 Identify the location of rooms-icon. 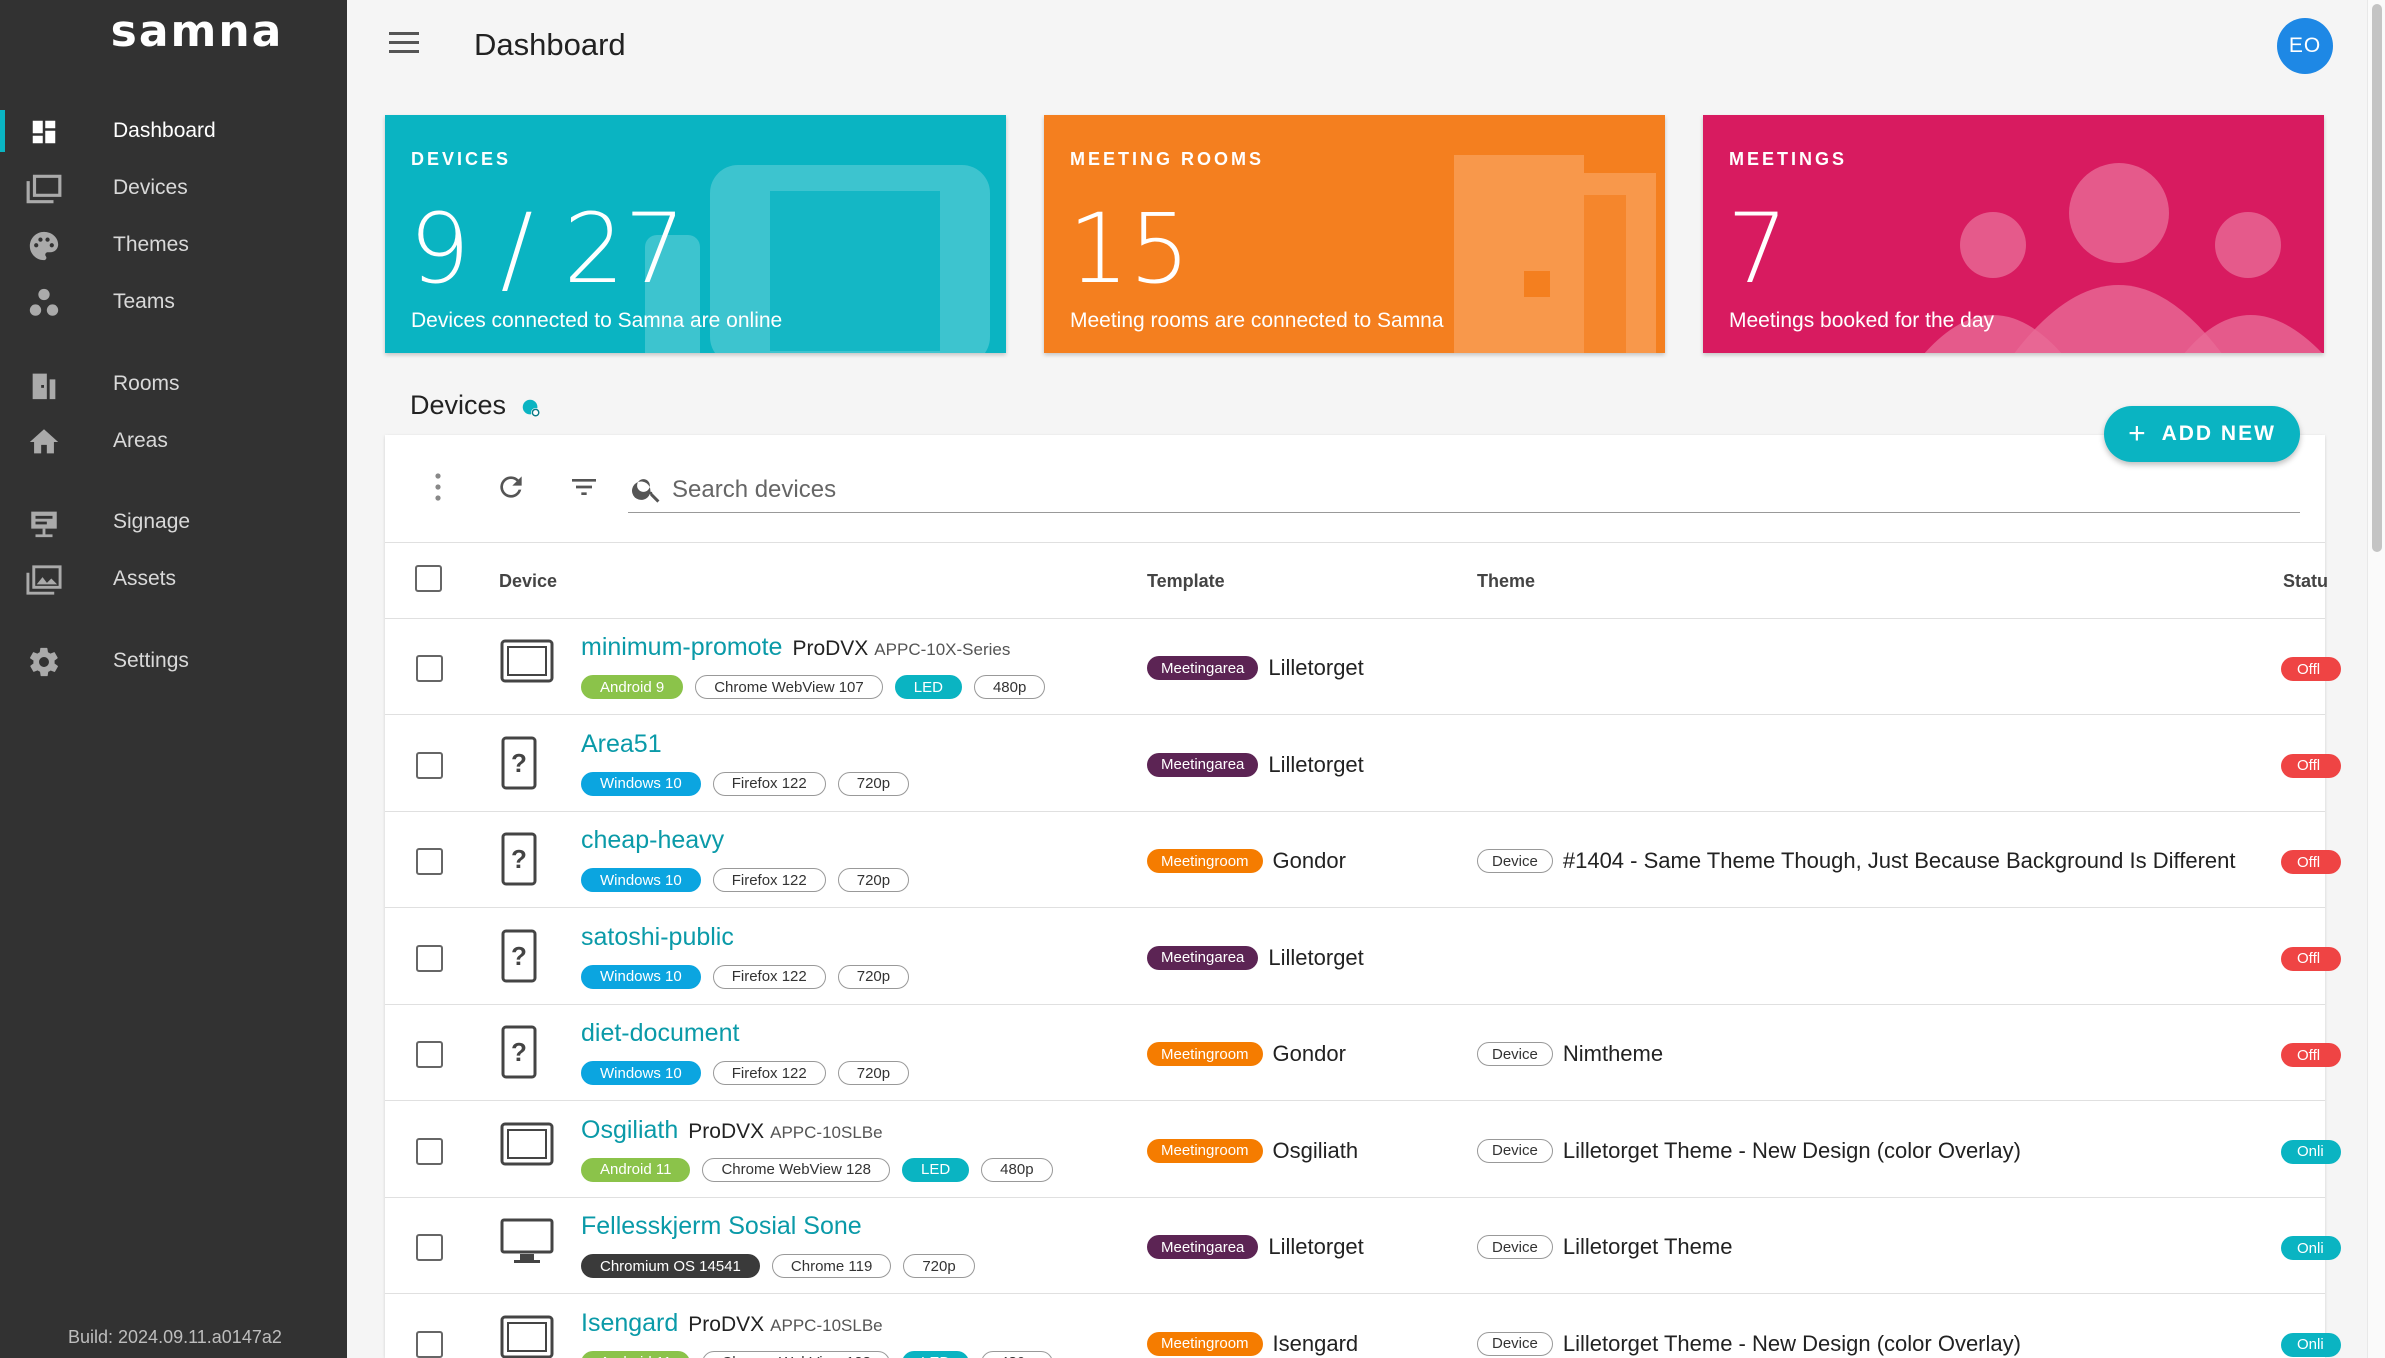
(44, 385).